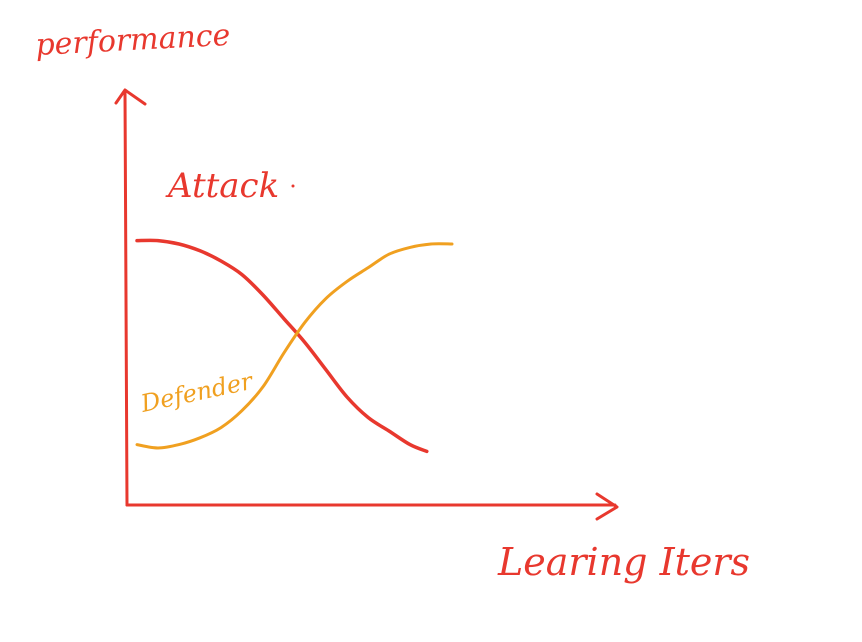 Image resolution: width=862 pixels, height=642 pixels. What do you see at coordinates (133, 40) in the screenshot?
I see `y-axis-label: performance` at bounding box center [133, 40].